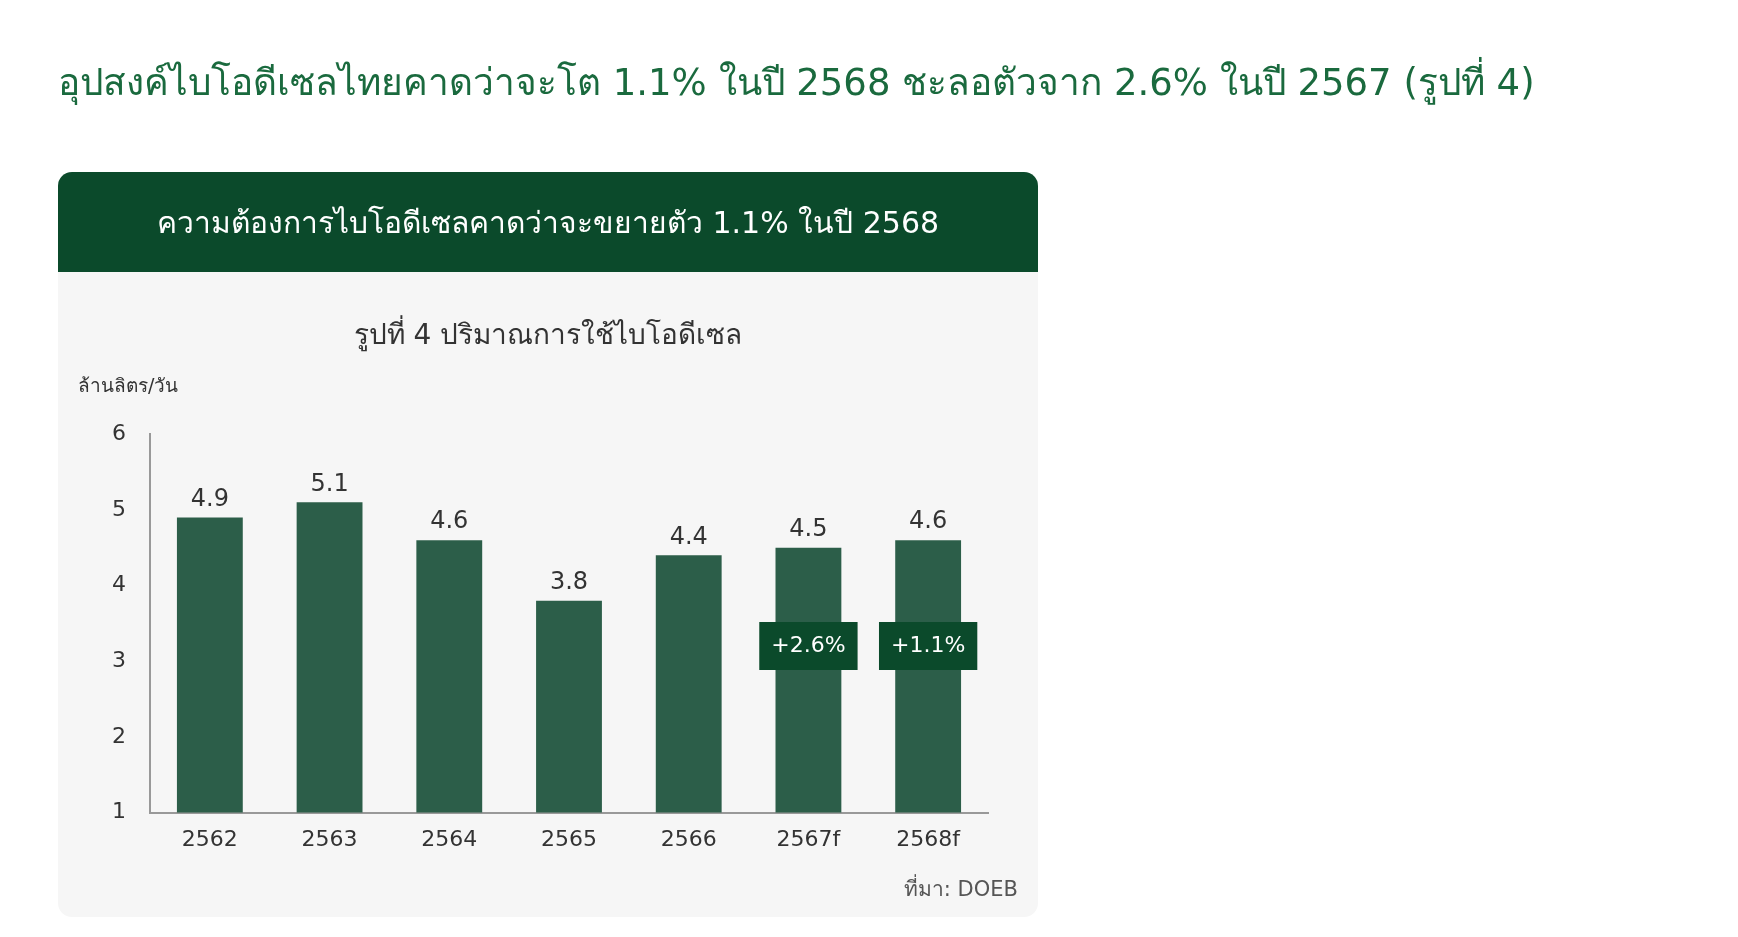  What do you see at coordinates (329, 482) in the screenshot?
I see `data-label: 5.1` at bounding box center [329, 482].